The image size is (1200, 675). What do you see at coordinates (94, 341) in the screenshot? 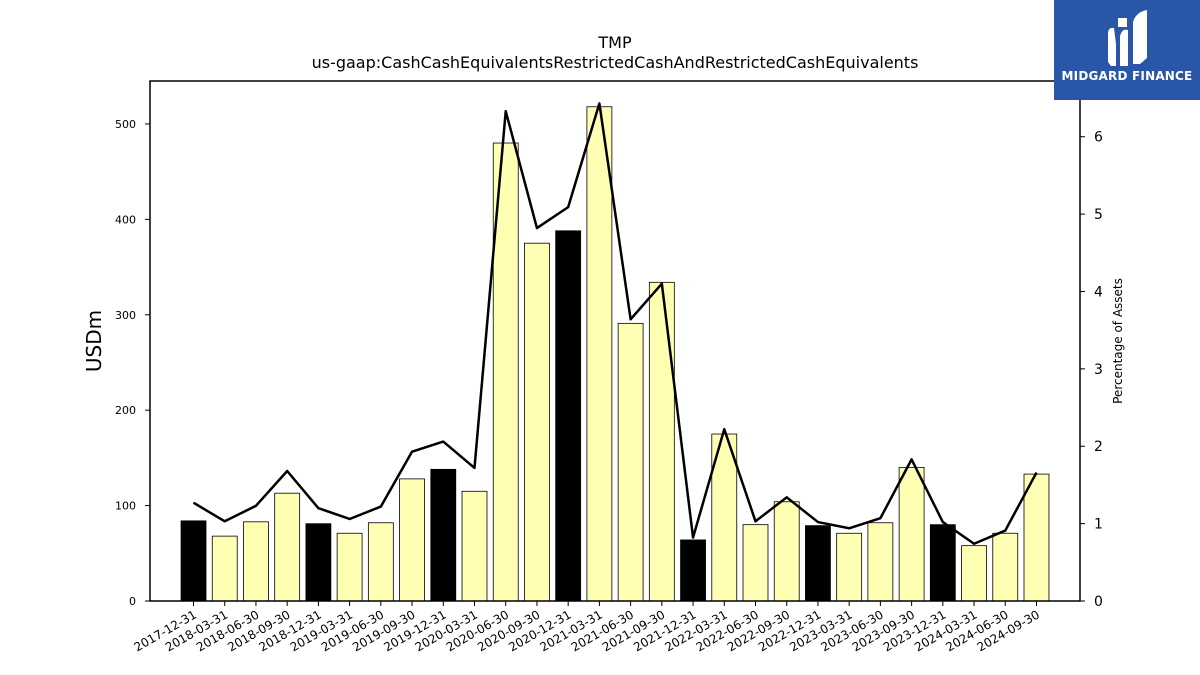
I see `y-axis-label: USDm` at bounding box center [94, 341].